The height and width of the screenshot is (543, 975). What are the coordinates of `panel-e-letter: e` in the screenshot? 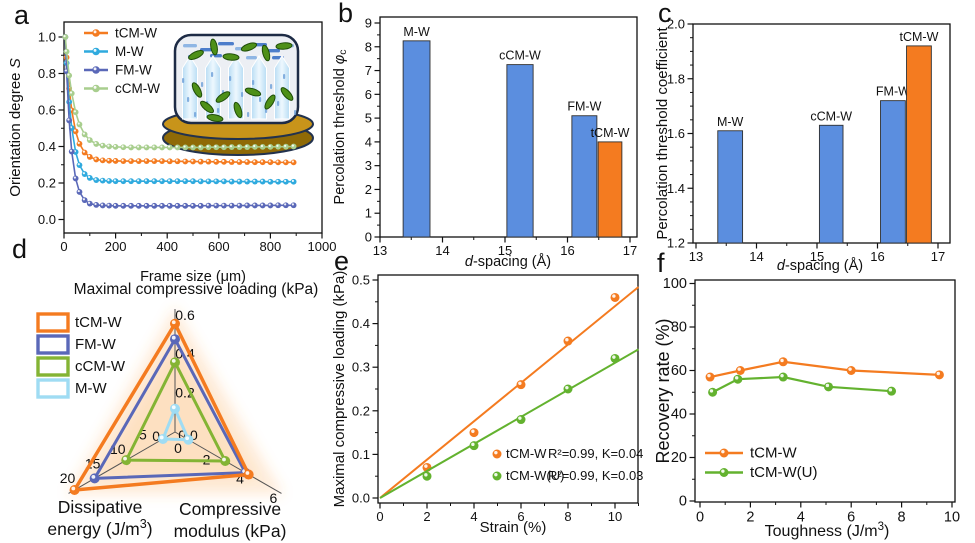 It's located at (342, 261).